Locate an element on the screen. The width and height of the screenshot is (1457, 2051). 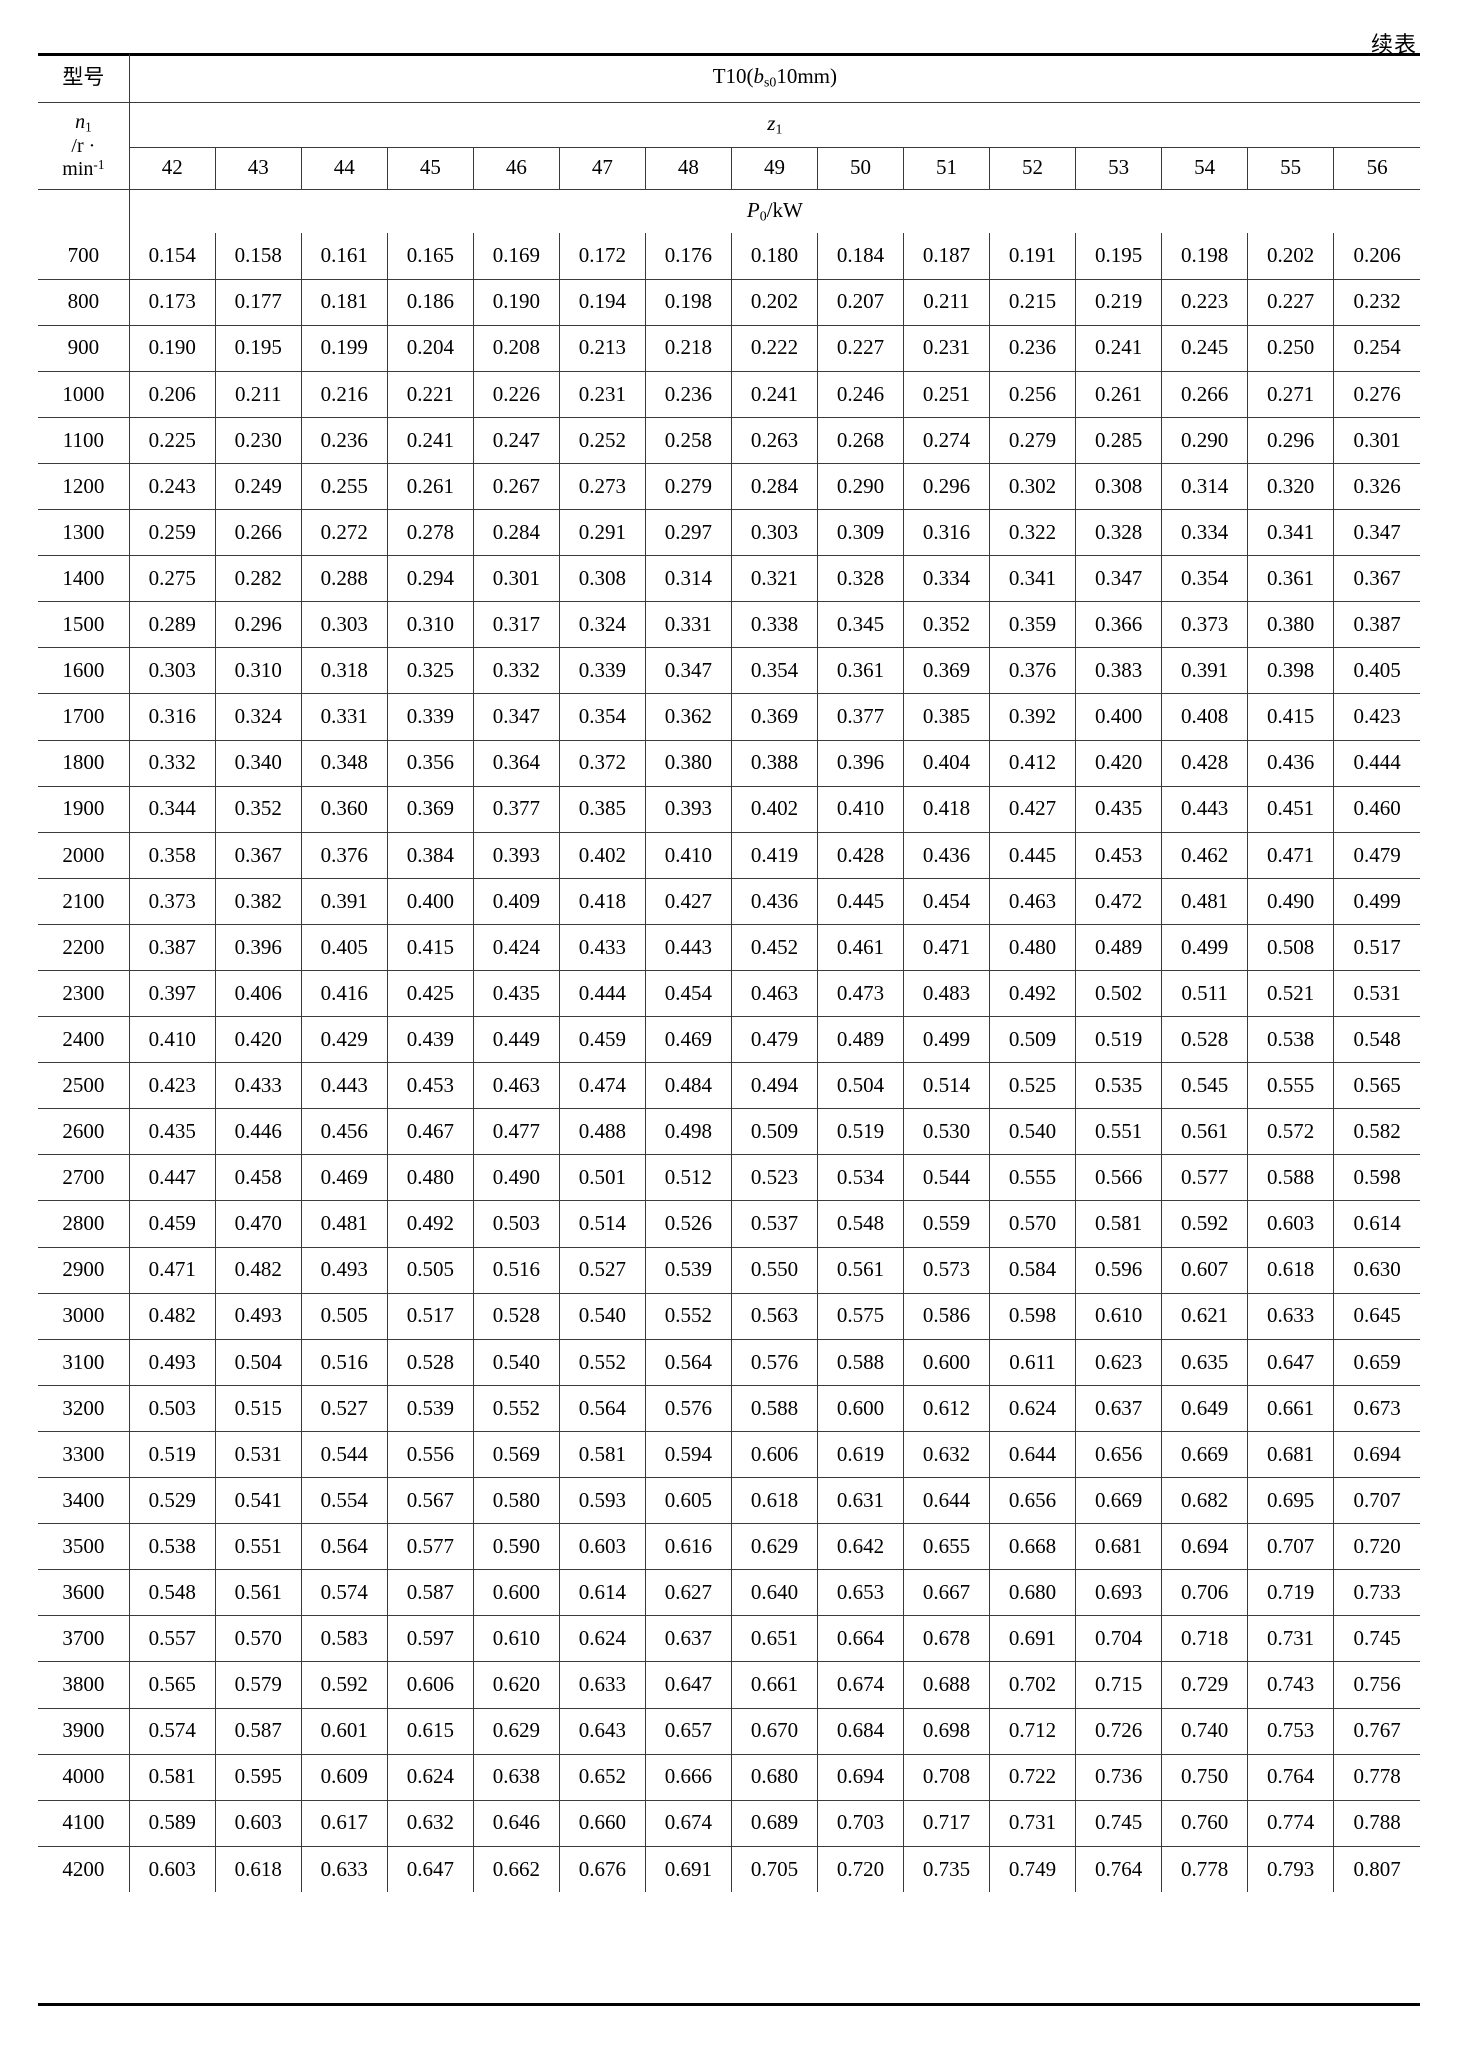
power-value-cell: 0.273 is located at coordinates (602, 486).